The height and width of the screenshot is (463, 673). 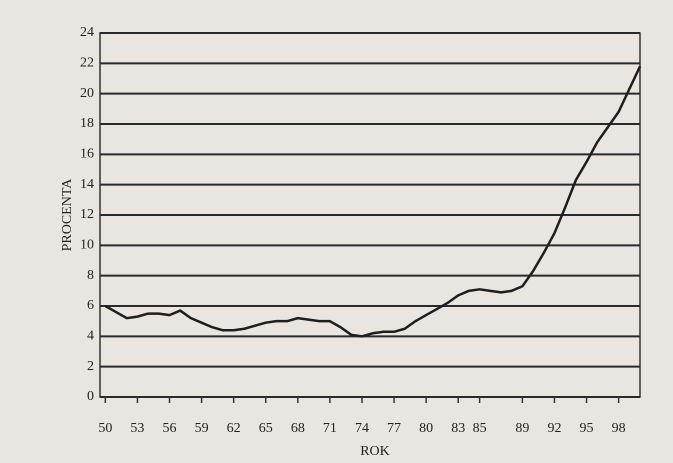 What do you see at coordinates (522, 428) in the screenshot?
I see `x-tick-label: 89` at bounding box center [522, 428].